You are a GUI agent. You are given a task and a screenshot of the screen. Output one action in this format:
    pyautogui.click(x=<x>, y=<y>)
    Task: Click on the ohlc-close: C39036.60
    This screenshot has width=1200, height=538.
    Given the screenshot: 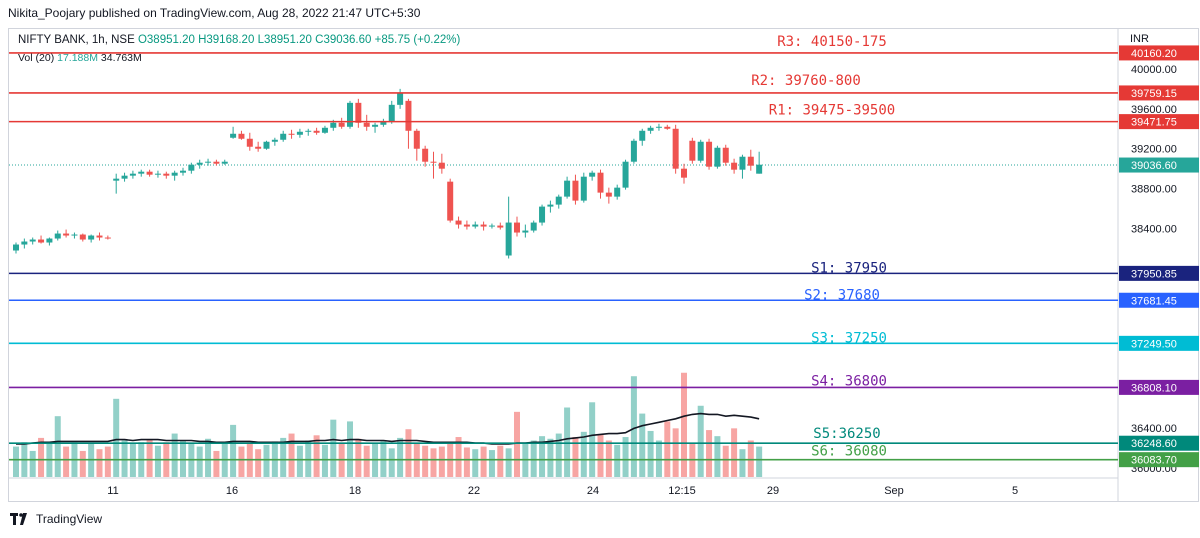 What is the action you would take?
    pyautogui.click(x=343, y=40)
    